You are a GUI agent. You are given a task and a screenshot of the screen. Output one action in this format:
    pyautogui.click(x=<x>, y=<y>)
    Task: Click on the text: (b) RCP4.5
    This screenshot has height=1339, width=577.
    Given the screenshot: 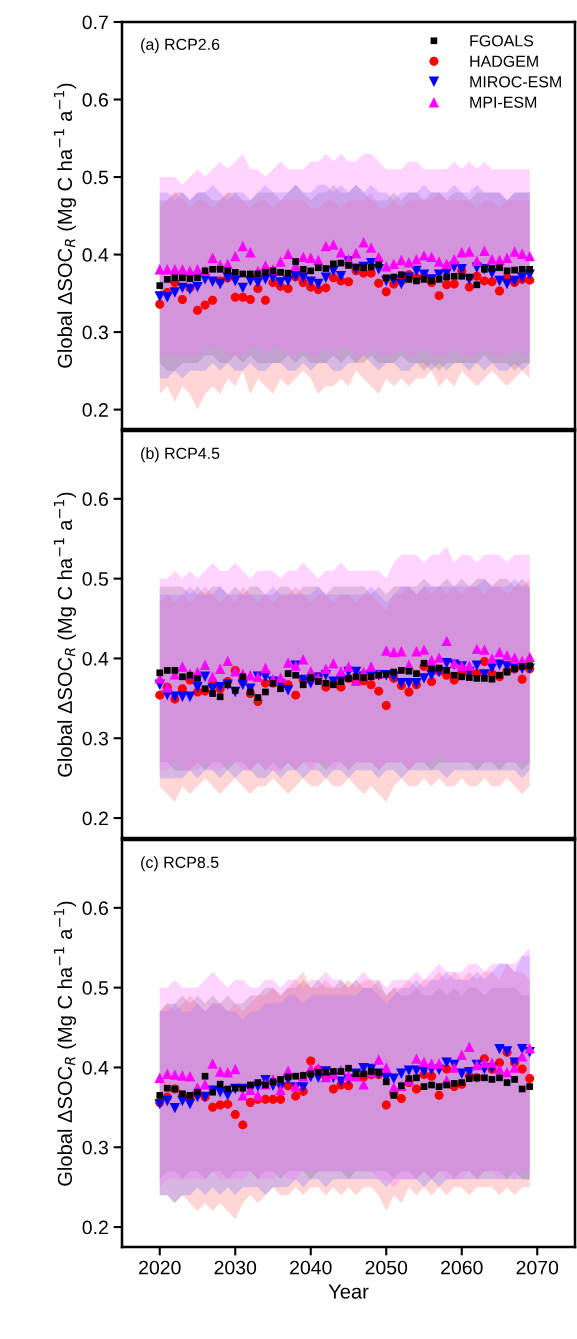 What is the action you would take?
    pyautogui.click(x=180, y=455)
    